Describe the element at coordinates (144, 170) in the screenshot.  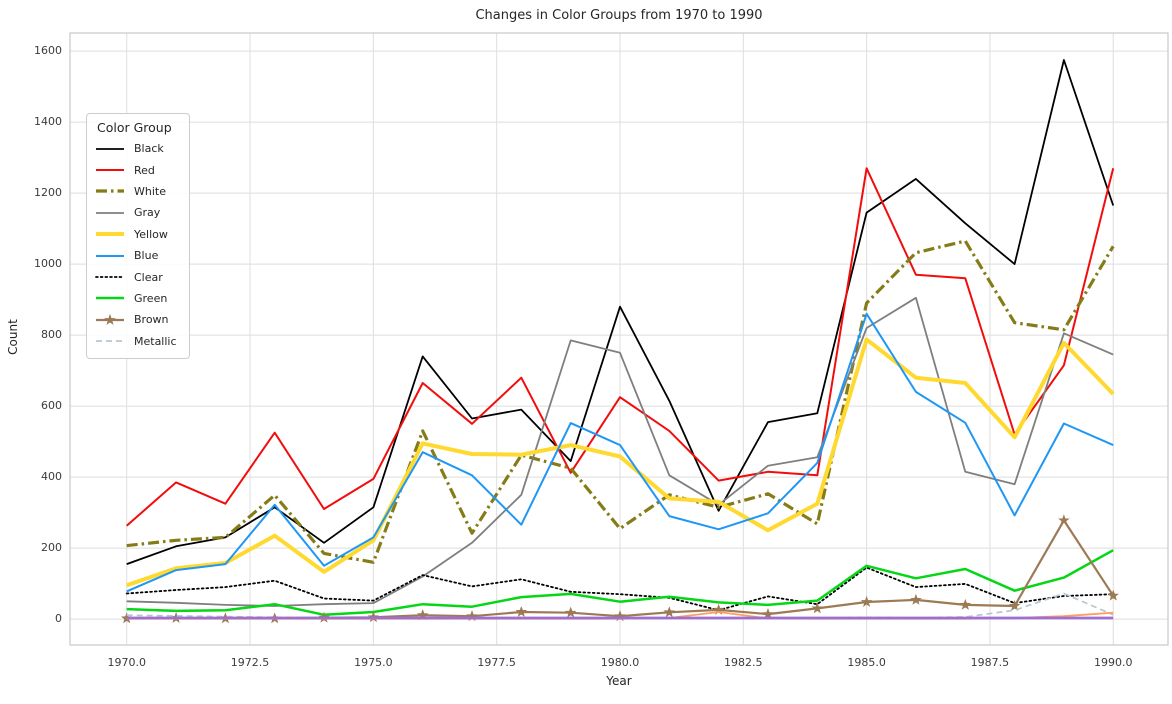
I see `legend-label: Red` at that location.